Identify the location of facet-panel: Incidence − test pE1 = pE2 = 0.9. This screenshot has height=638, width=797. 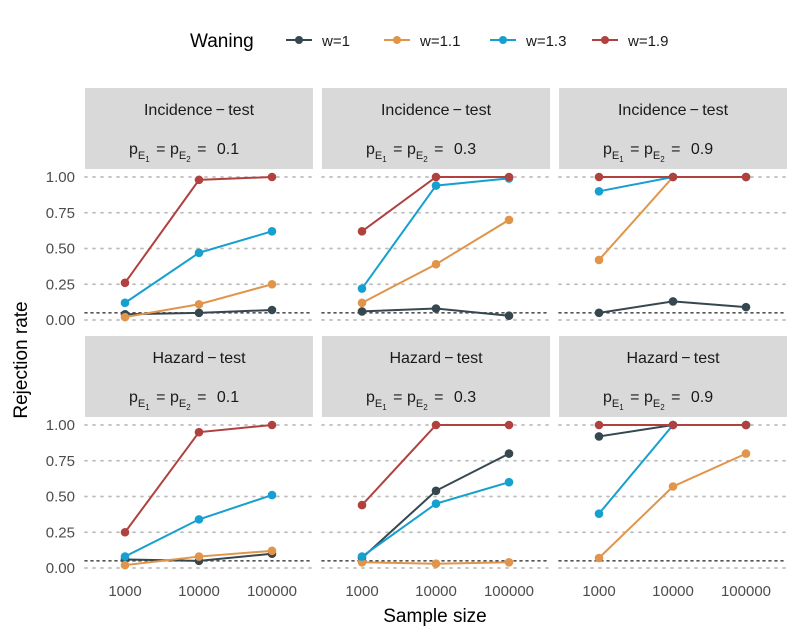
(673, 204).